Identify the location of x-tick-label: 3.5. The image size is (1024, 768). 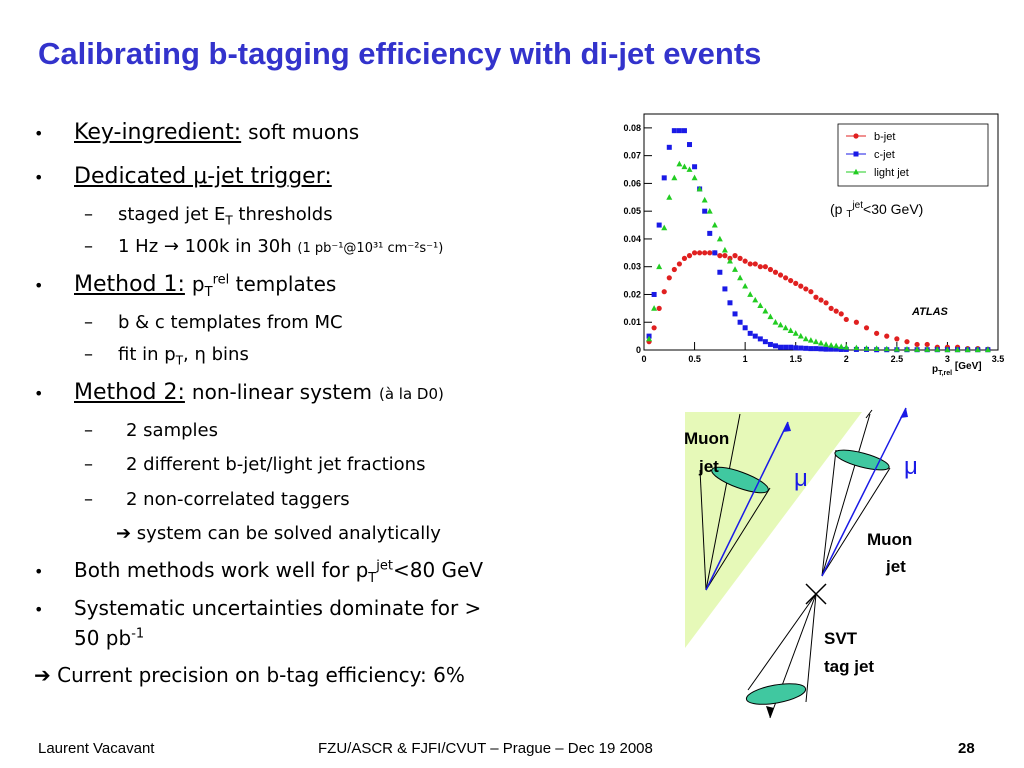
(998, 359).